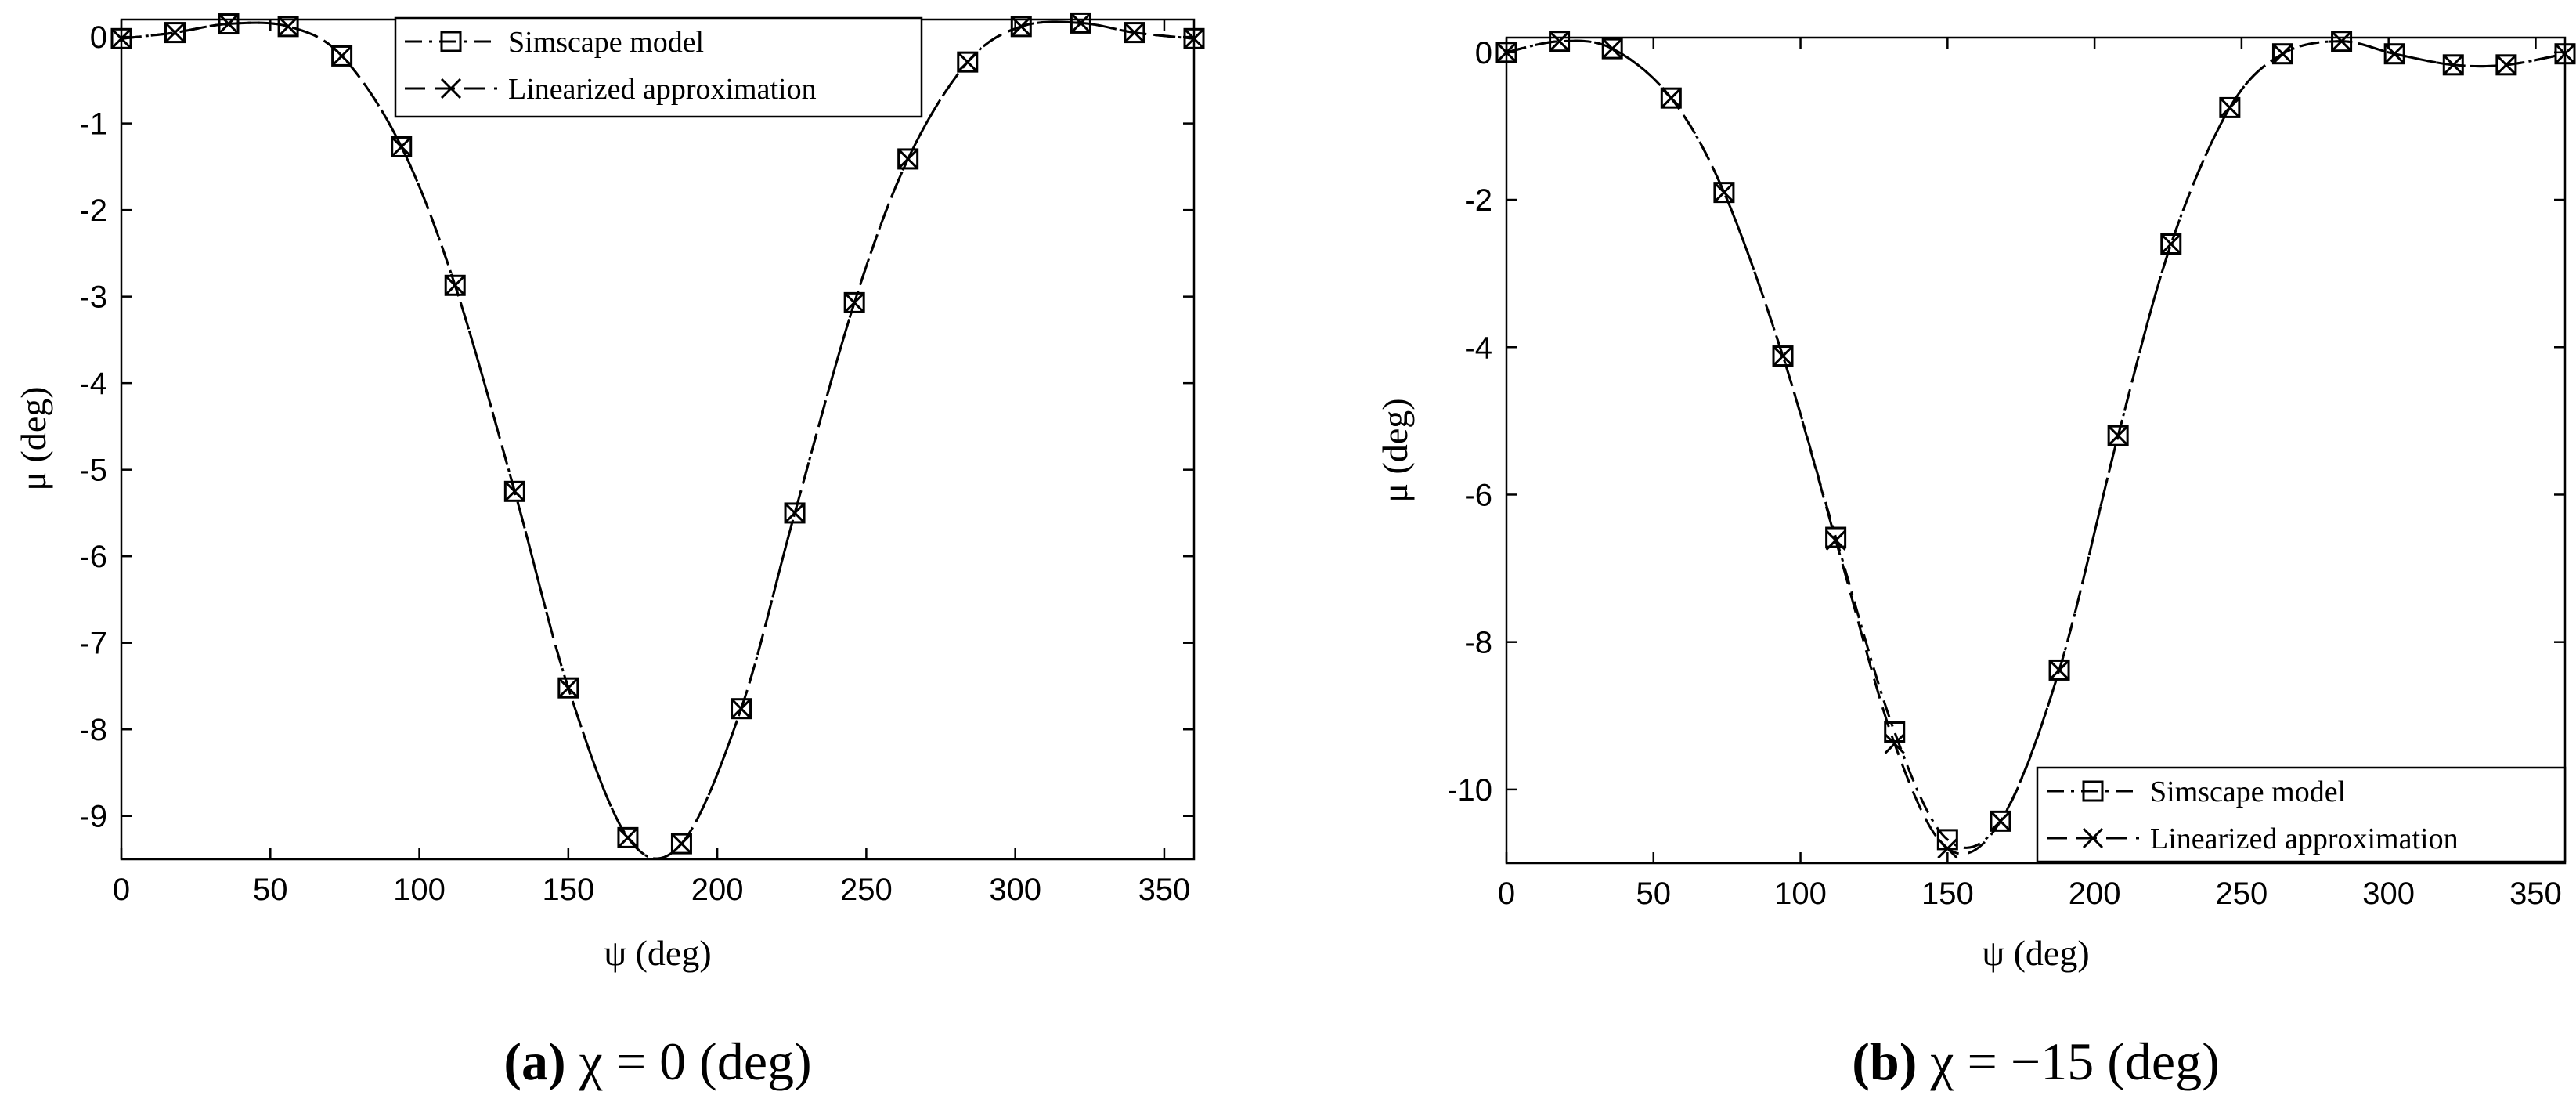  I want to click on caption-letter: (b), so click(1885, 1061).